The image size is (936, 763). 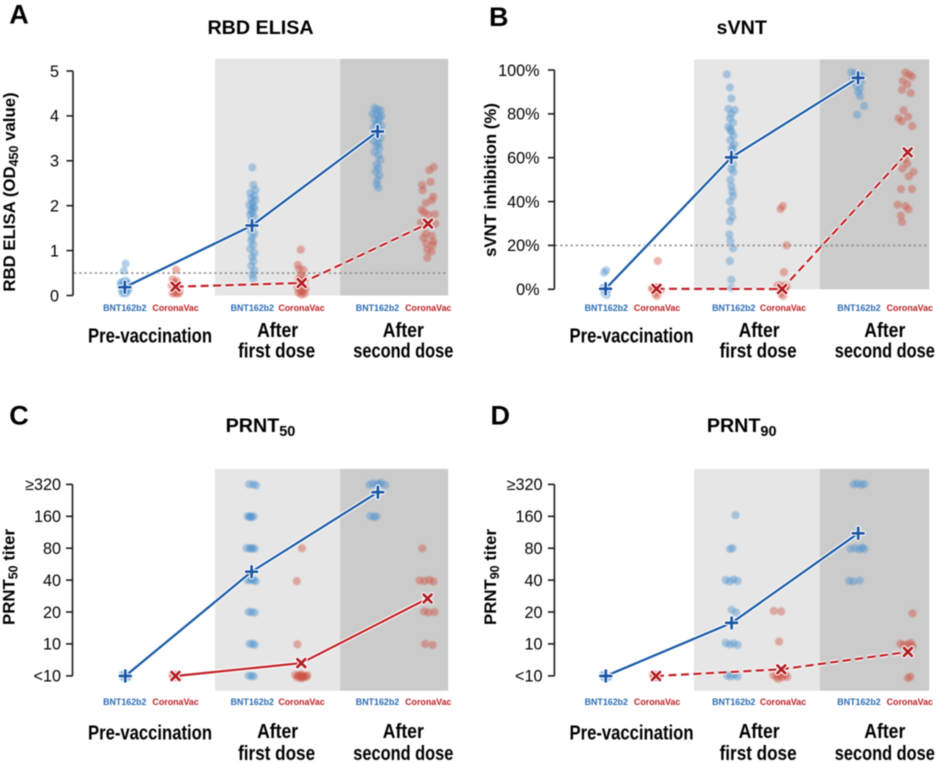 What do you see at coordinates (742, 28) in the screenshot?
I see `svg-text: sVNT` at bounding box center [742, 28].